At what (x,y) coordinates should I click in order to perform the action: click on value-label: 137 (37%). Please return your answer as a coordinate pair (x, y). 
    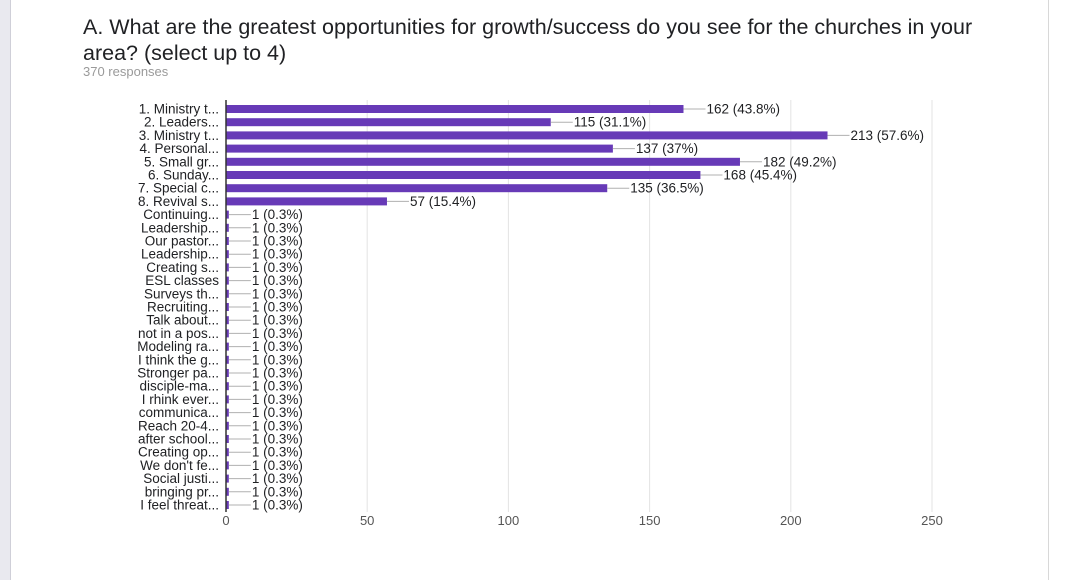
    Looking at the image, I should click on (667, 148).